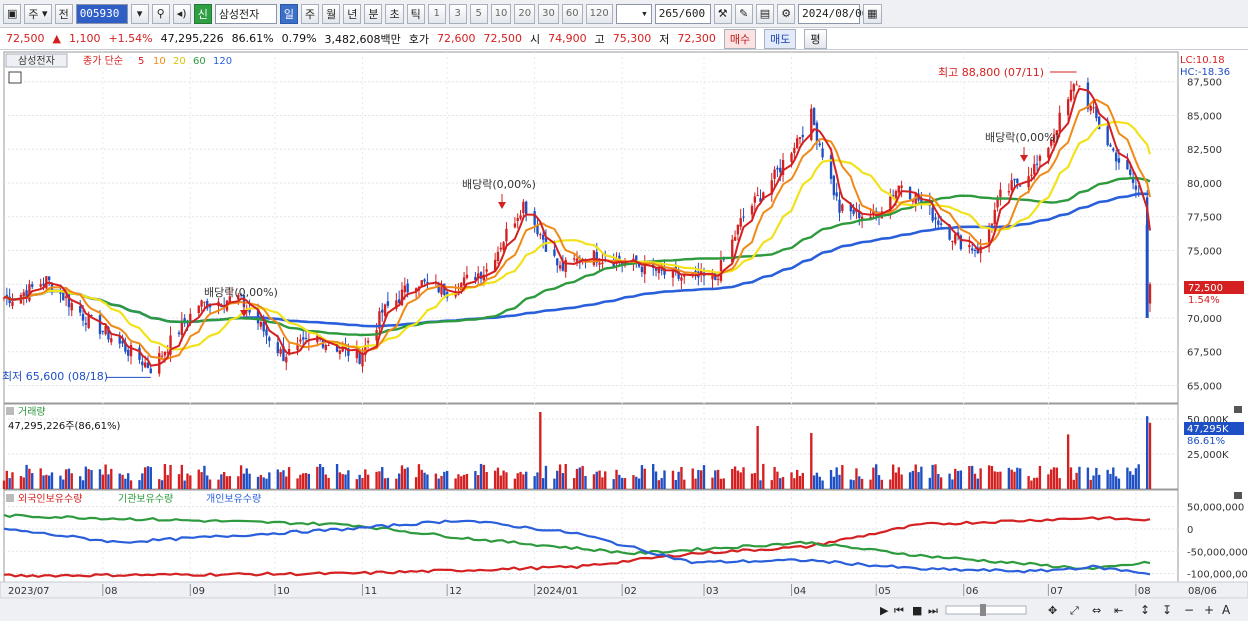  I want to click on tab-tick: 틱, so click(415, 13).